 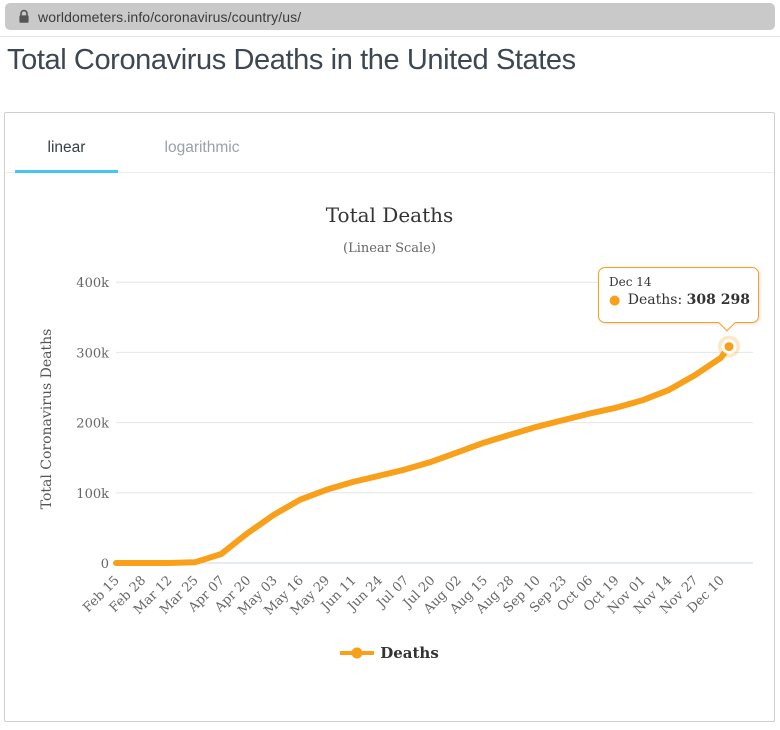 I want to click on y-tick-label: 0, so click(x=105, y=564).